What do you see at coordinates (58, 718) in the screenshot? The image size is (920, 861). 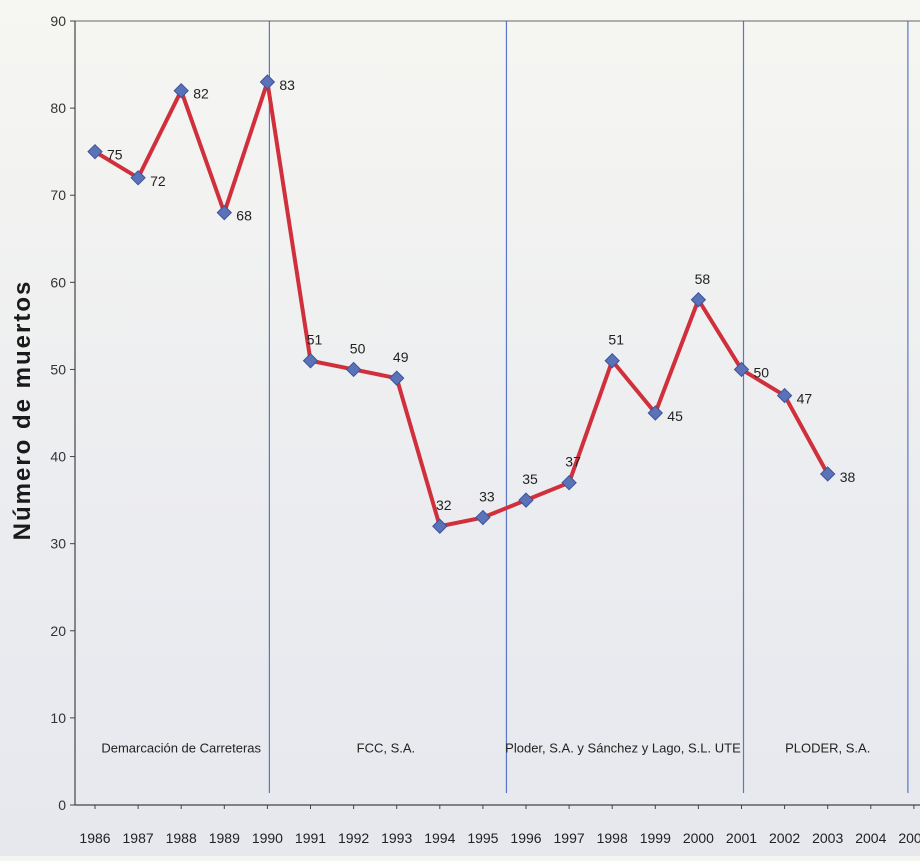 I see `y-tick-label: 10` at bounding box center [58, 718].